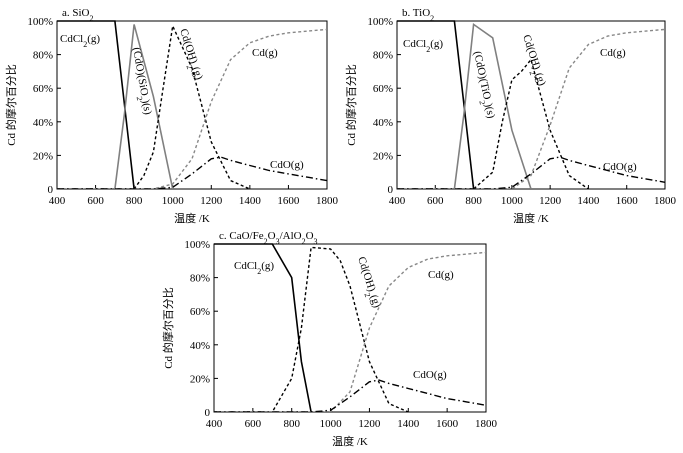  I want to click on plot-frame, so click(192, 105).